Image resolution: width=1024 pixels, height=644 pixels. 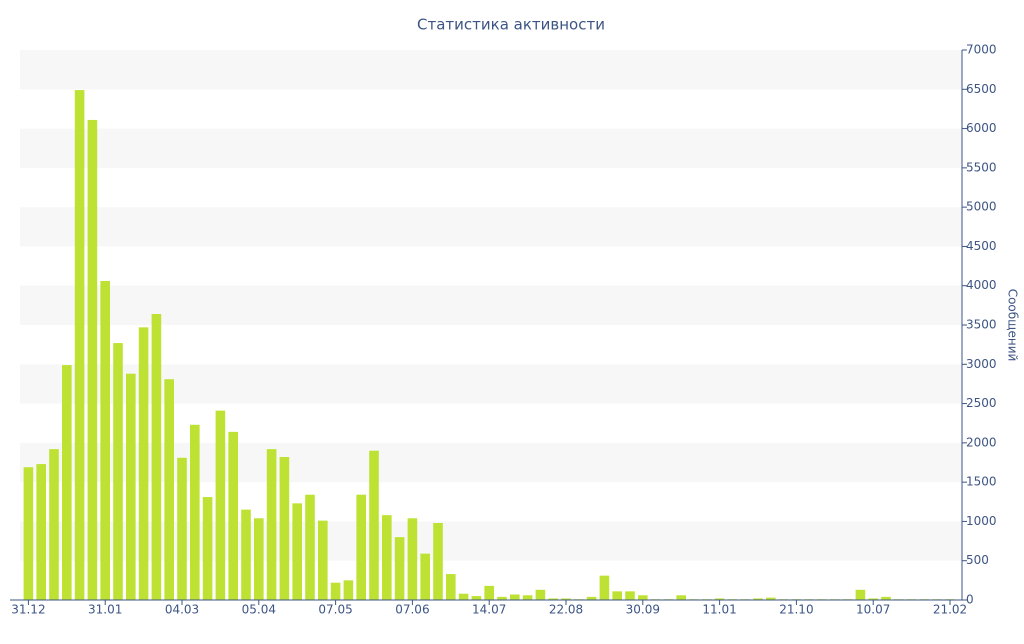 What do you see at coordinates (489, 610) in the screenshot?
I see `x-tick-label: 14.07` at bounding box center [489, 610].